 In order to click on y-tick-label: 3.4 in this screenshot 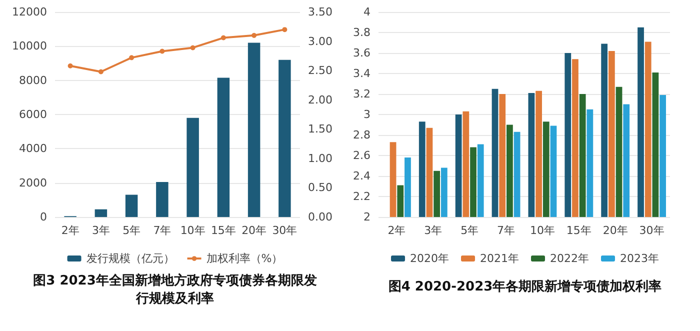, I will do `click(361, 73)`.